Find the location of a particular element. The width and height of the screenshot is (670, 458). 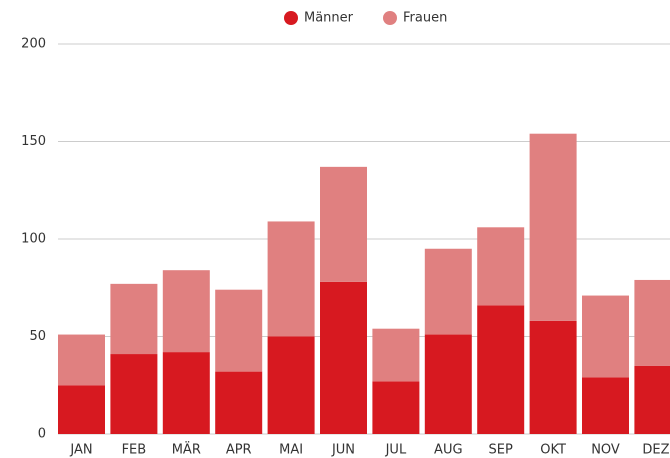

x-tick-label: SEP is located at coordinates (501, 450).